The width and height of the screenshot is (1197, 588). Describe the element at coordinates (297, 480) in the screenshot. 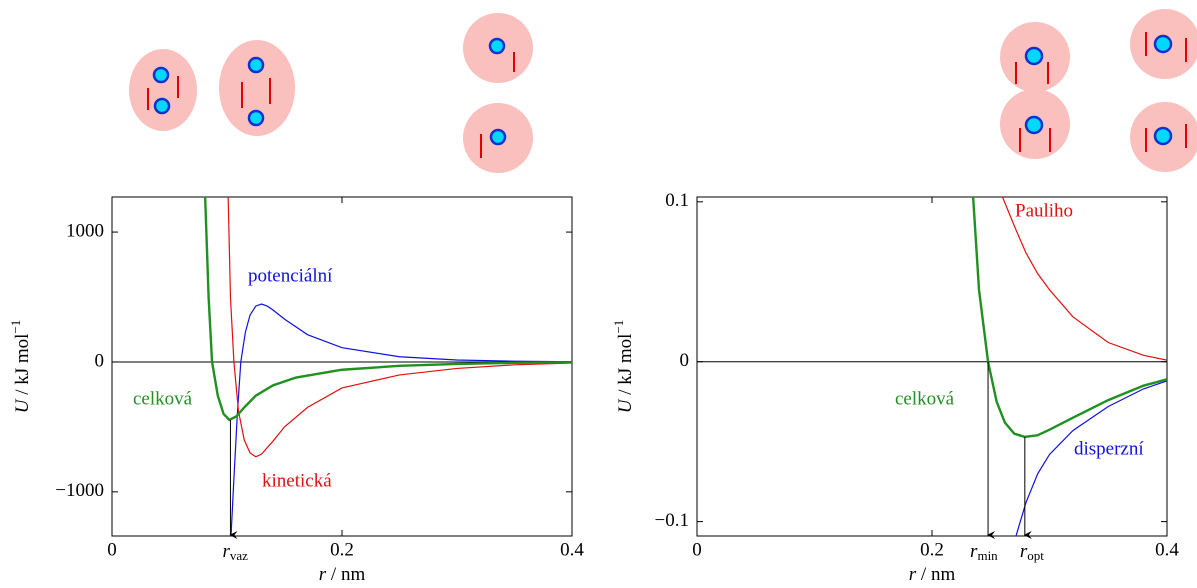

I see `series-label: kinetická` at that location.